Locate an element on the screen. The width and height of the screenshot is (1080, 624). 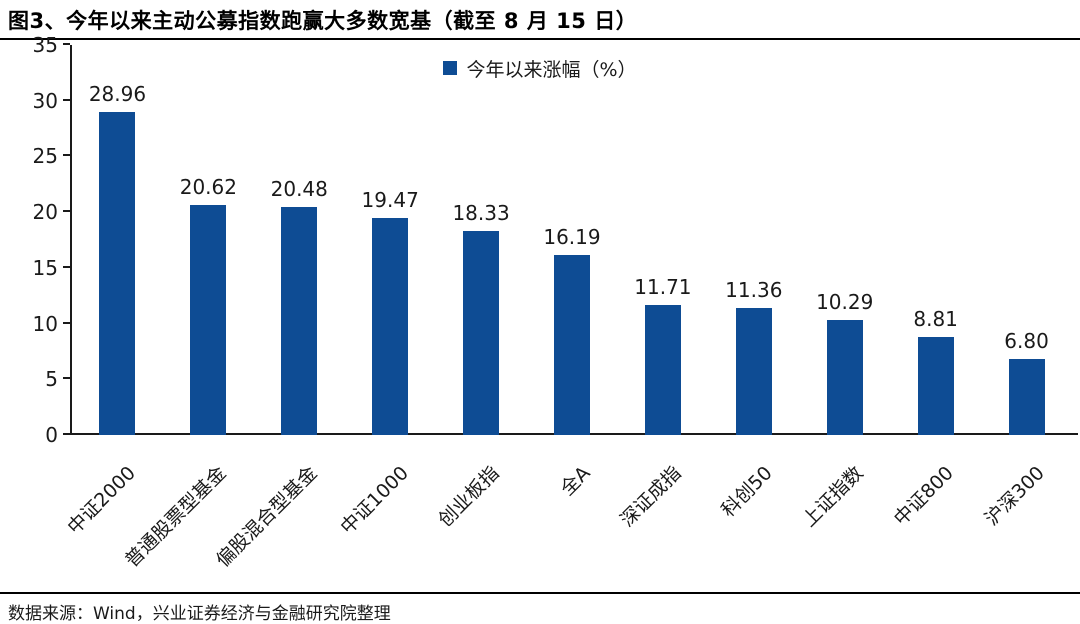
bar-value-label: 18.33 is located at coordinates (481, 212).